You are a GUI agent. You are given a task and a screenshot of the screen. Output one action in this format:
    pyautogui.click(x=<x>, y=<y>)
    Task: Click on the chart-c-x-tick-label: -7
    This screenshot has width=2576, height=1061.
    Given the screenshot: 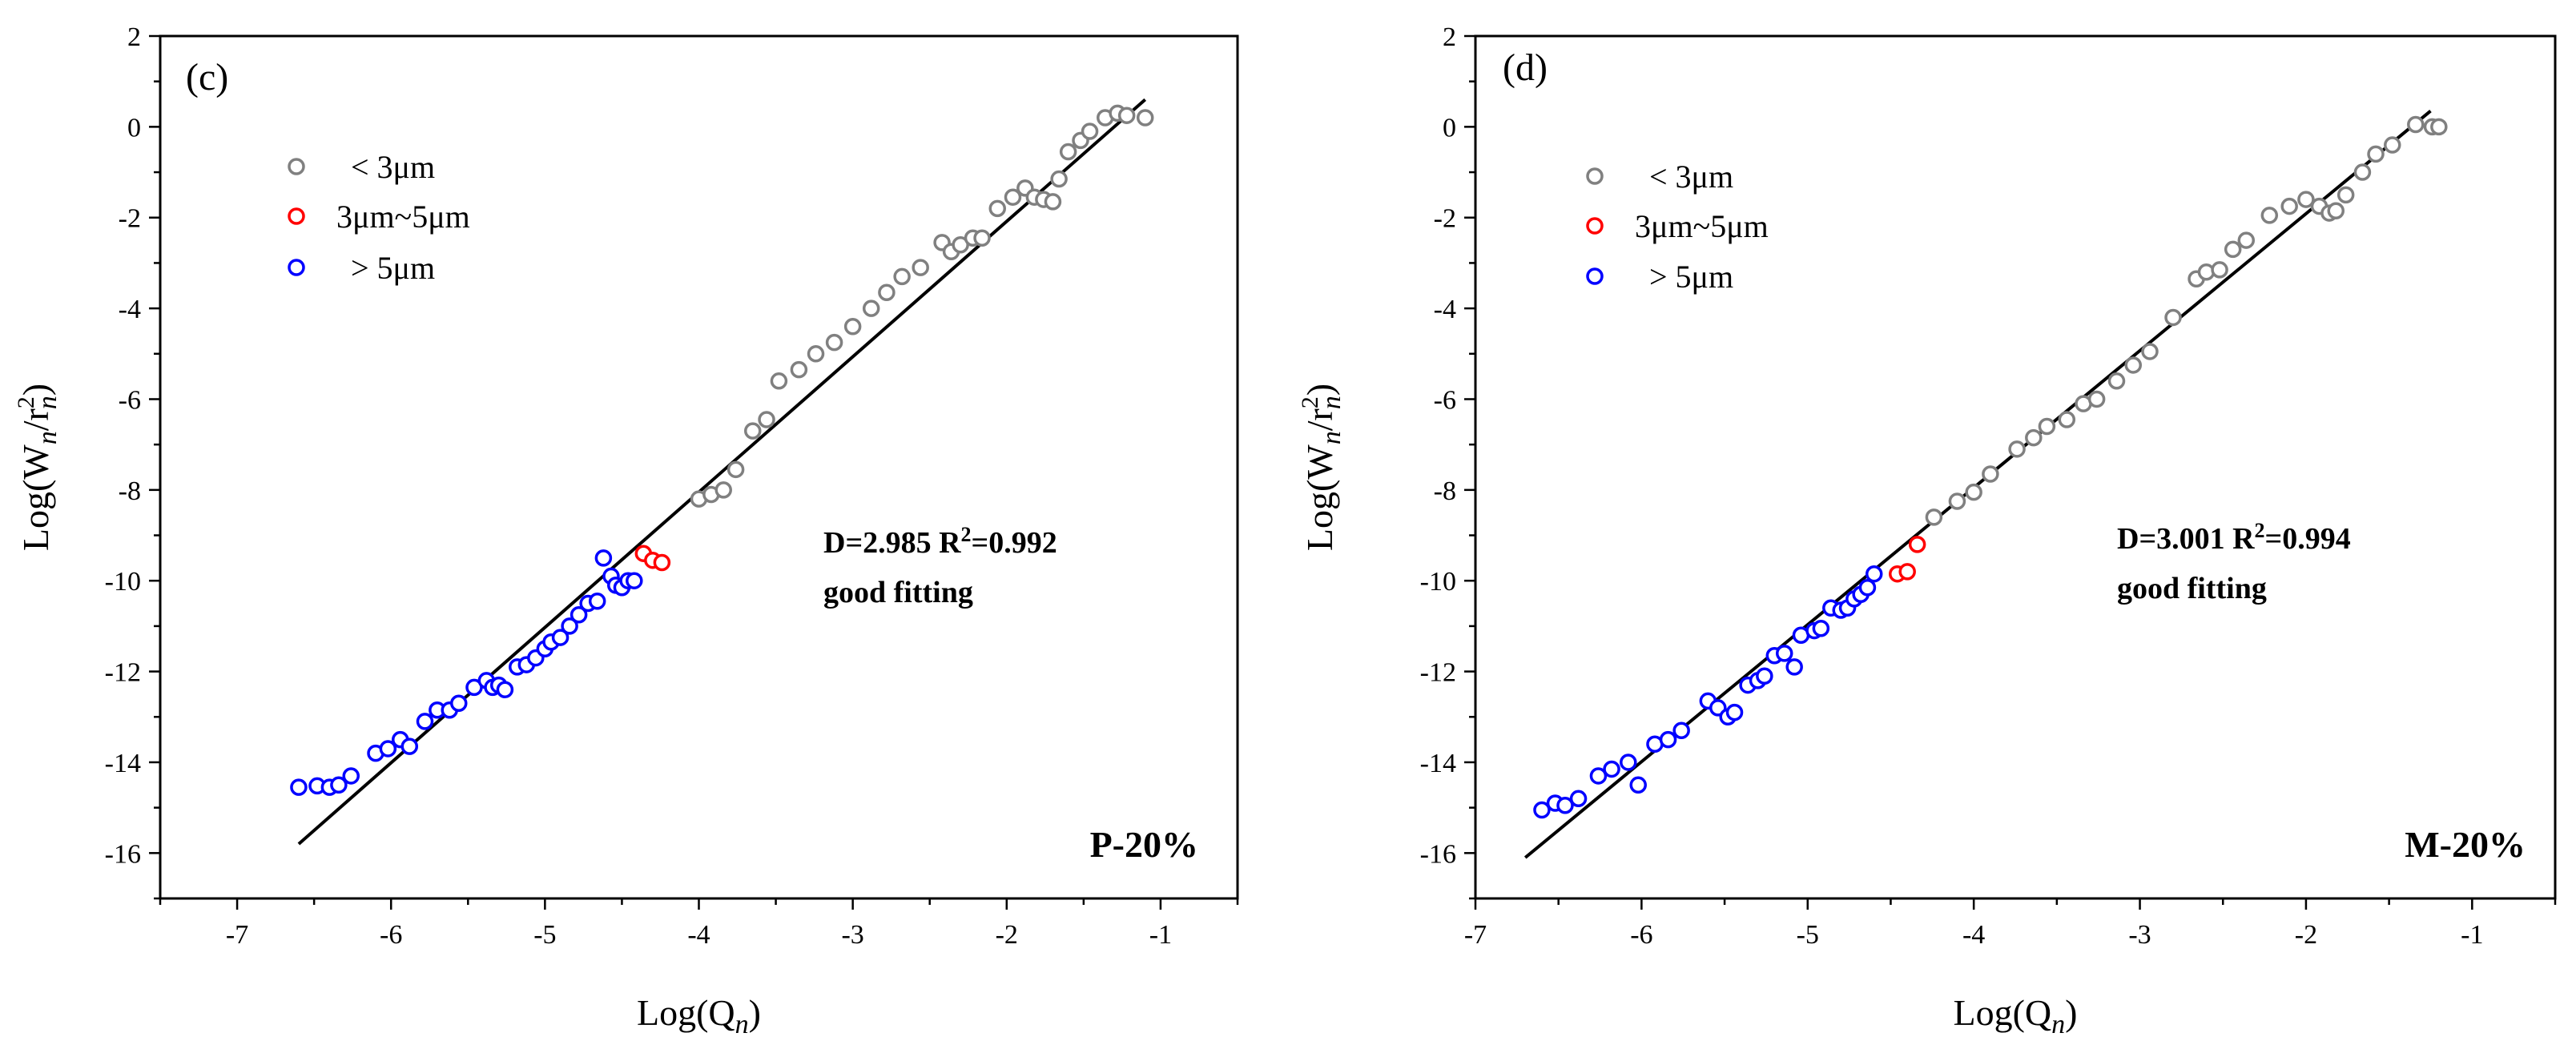 What is the action you would take?
    pyautogui.click(x=237, y=935)
    